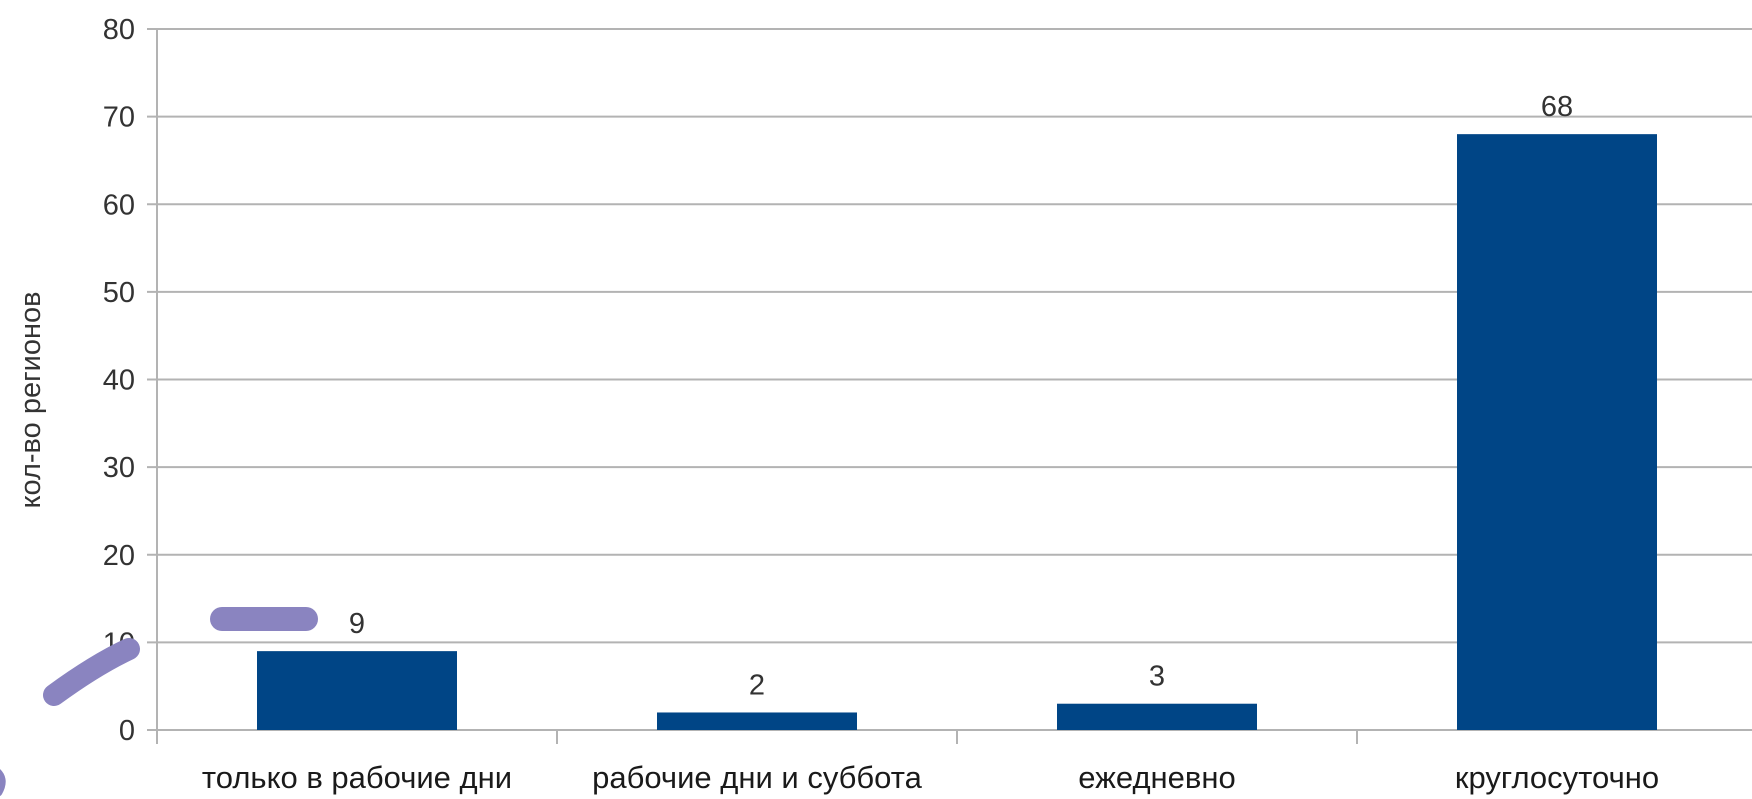 This screenshot has width=1752, height=799. Describe the element at coordinates (119, 293) in the screenshot. I see `y-tick-label: 50` at that location.